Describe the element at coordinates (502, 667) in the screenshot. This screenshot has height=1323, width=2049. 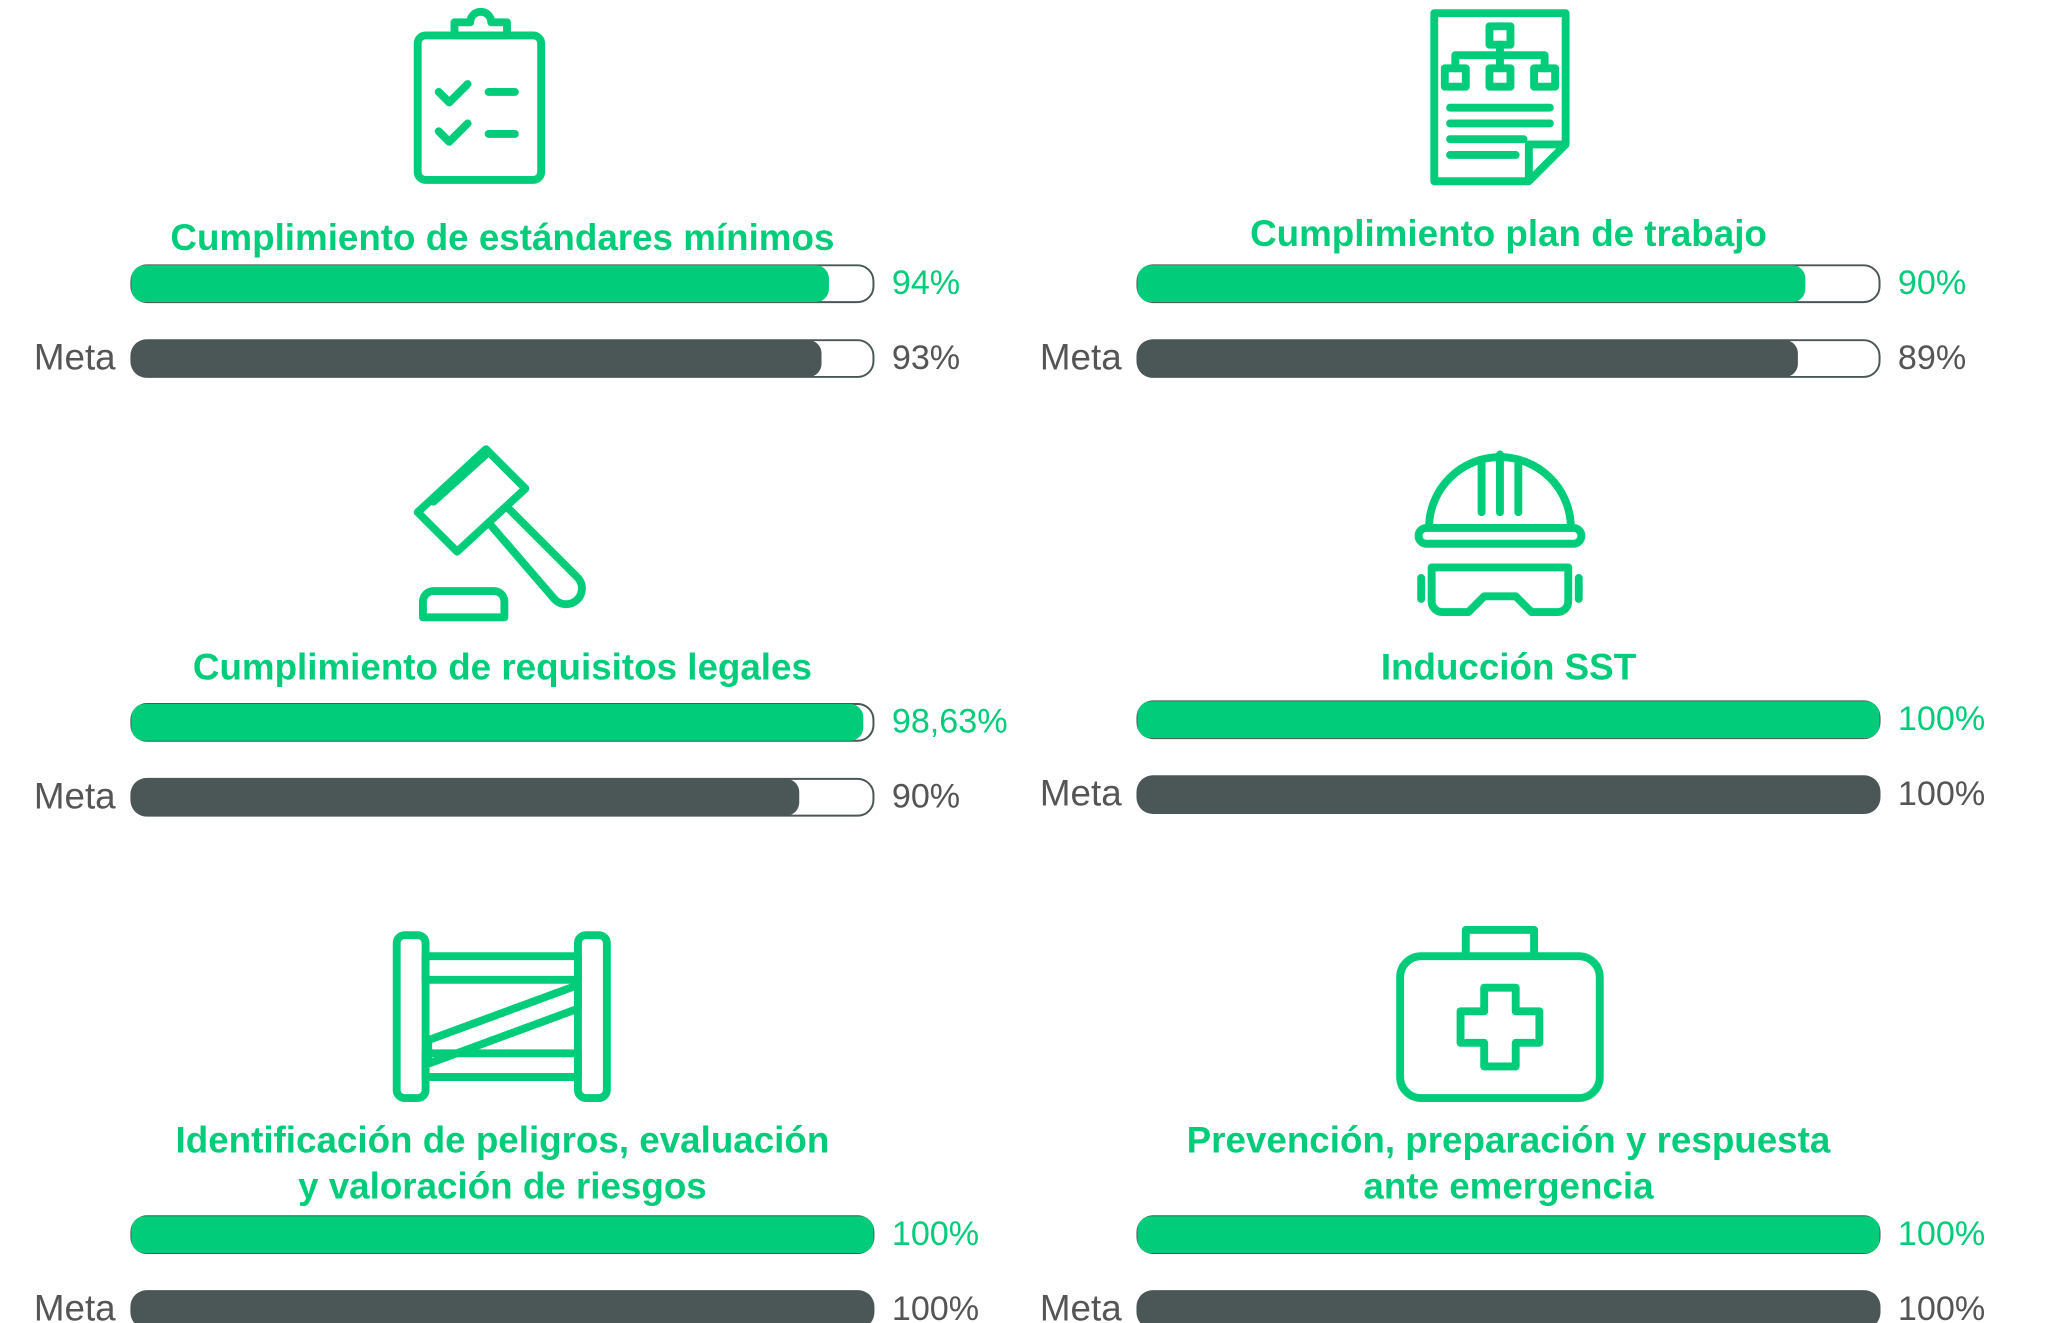
I see `panel-title: Cumplimiento de requisitos legales` at that location.